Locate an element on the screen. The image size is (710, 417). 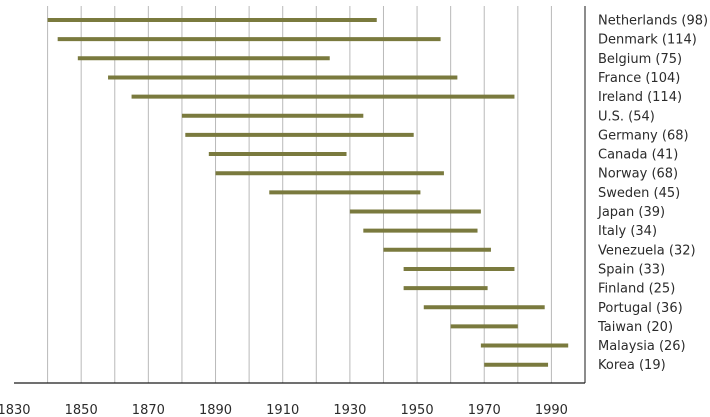
country-label: Belgium (75) is located at coordinates (640, 59).